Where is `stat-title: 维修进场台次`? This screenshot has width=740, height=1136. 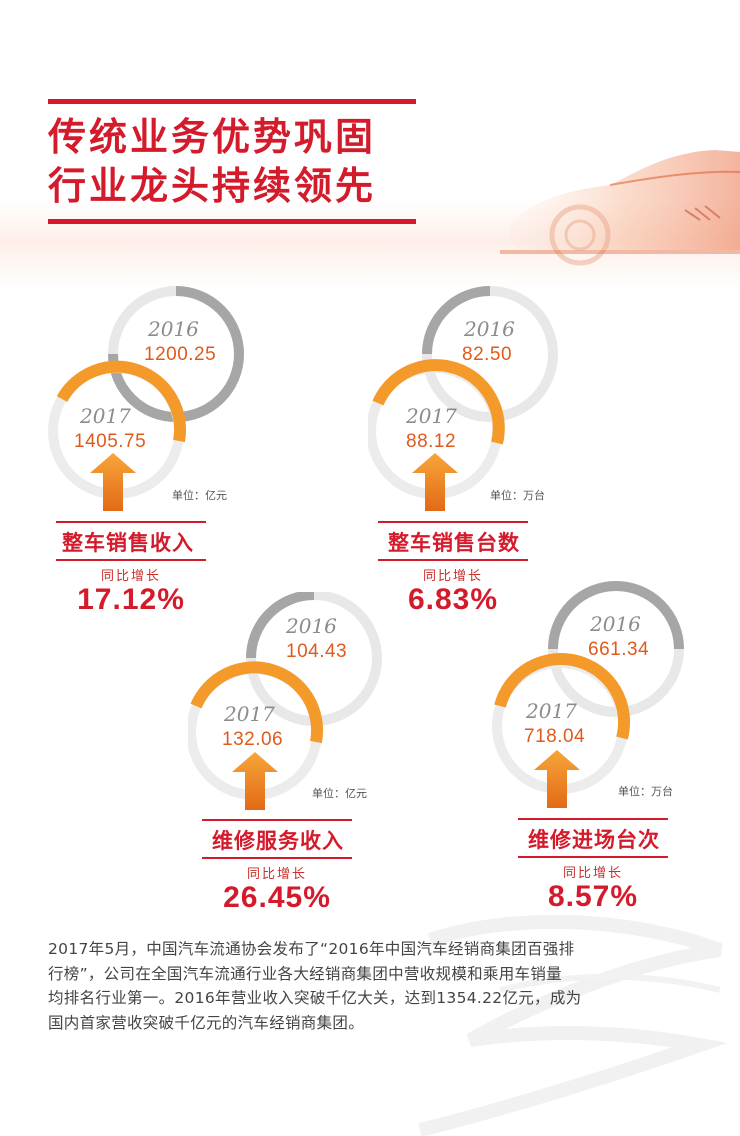 stat-title: 维修进场台次 is located at coordinates (594, 840).